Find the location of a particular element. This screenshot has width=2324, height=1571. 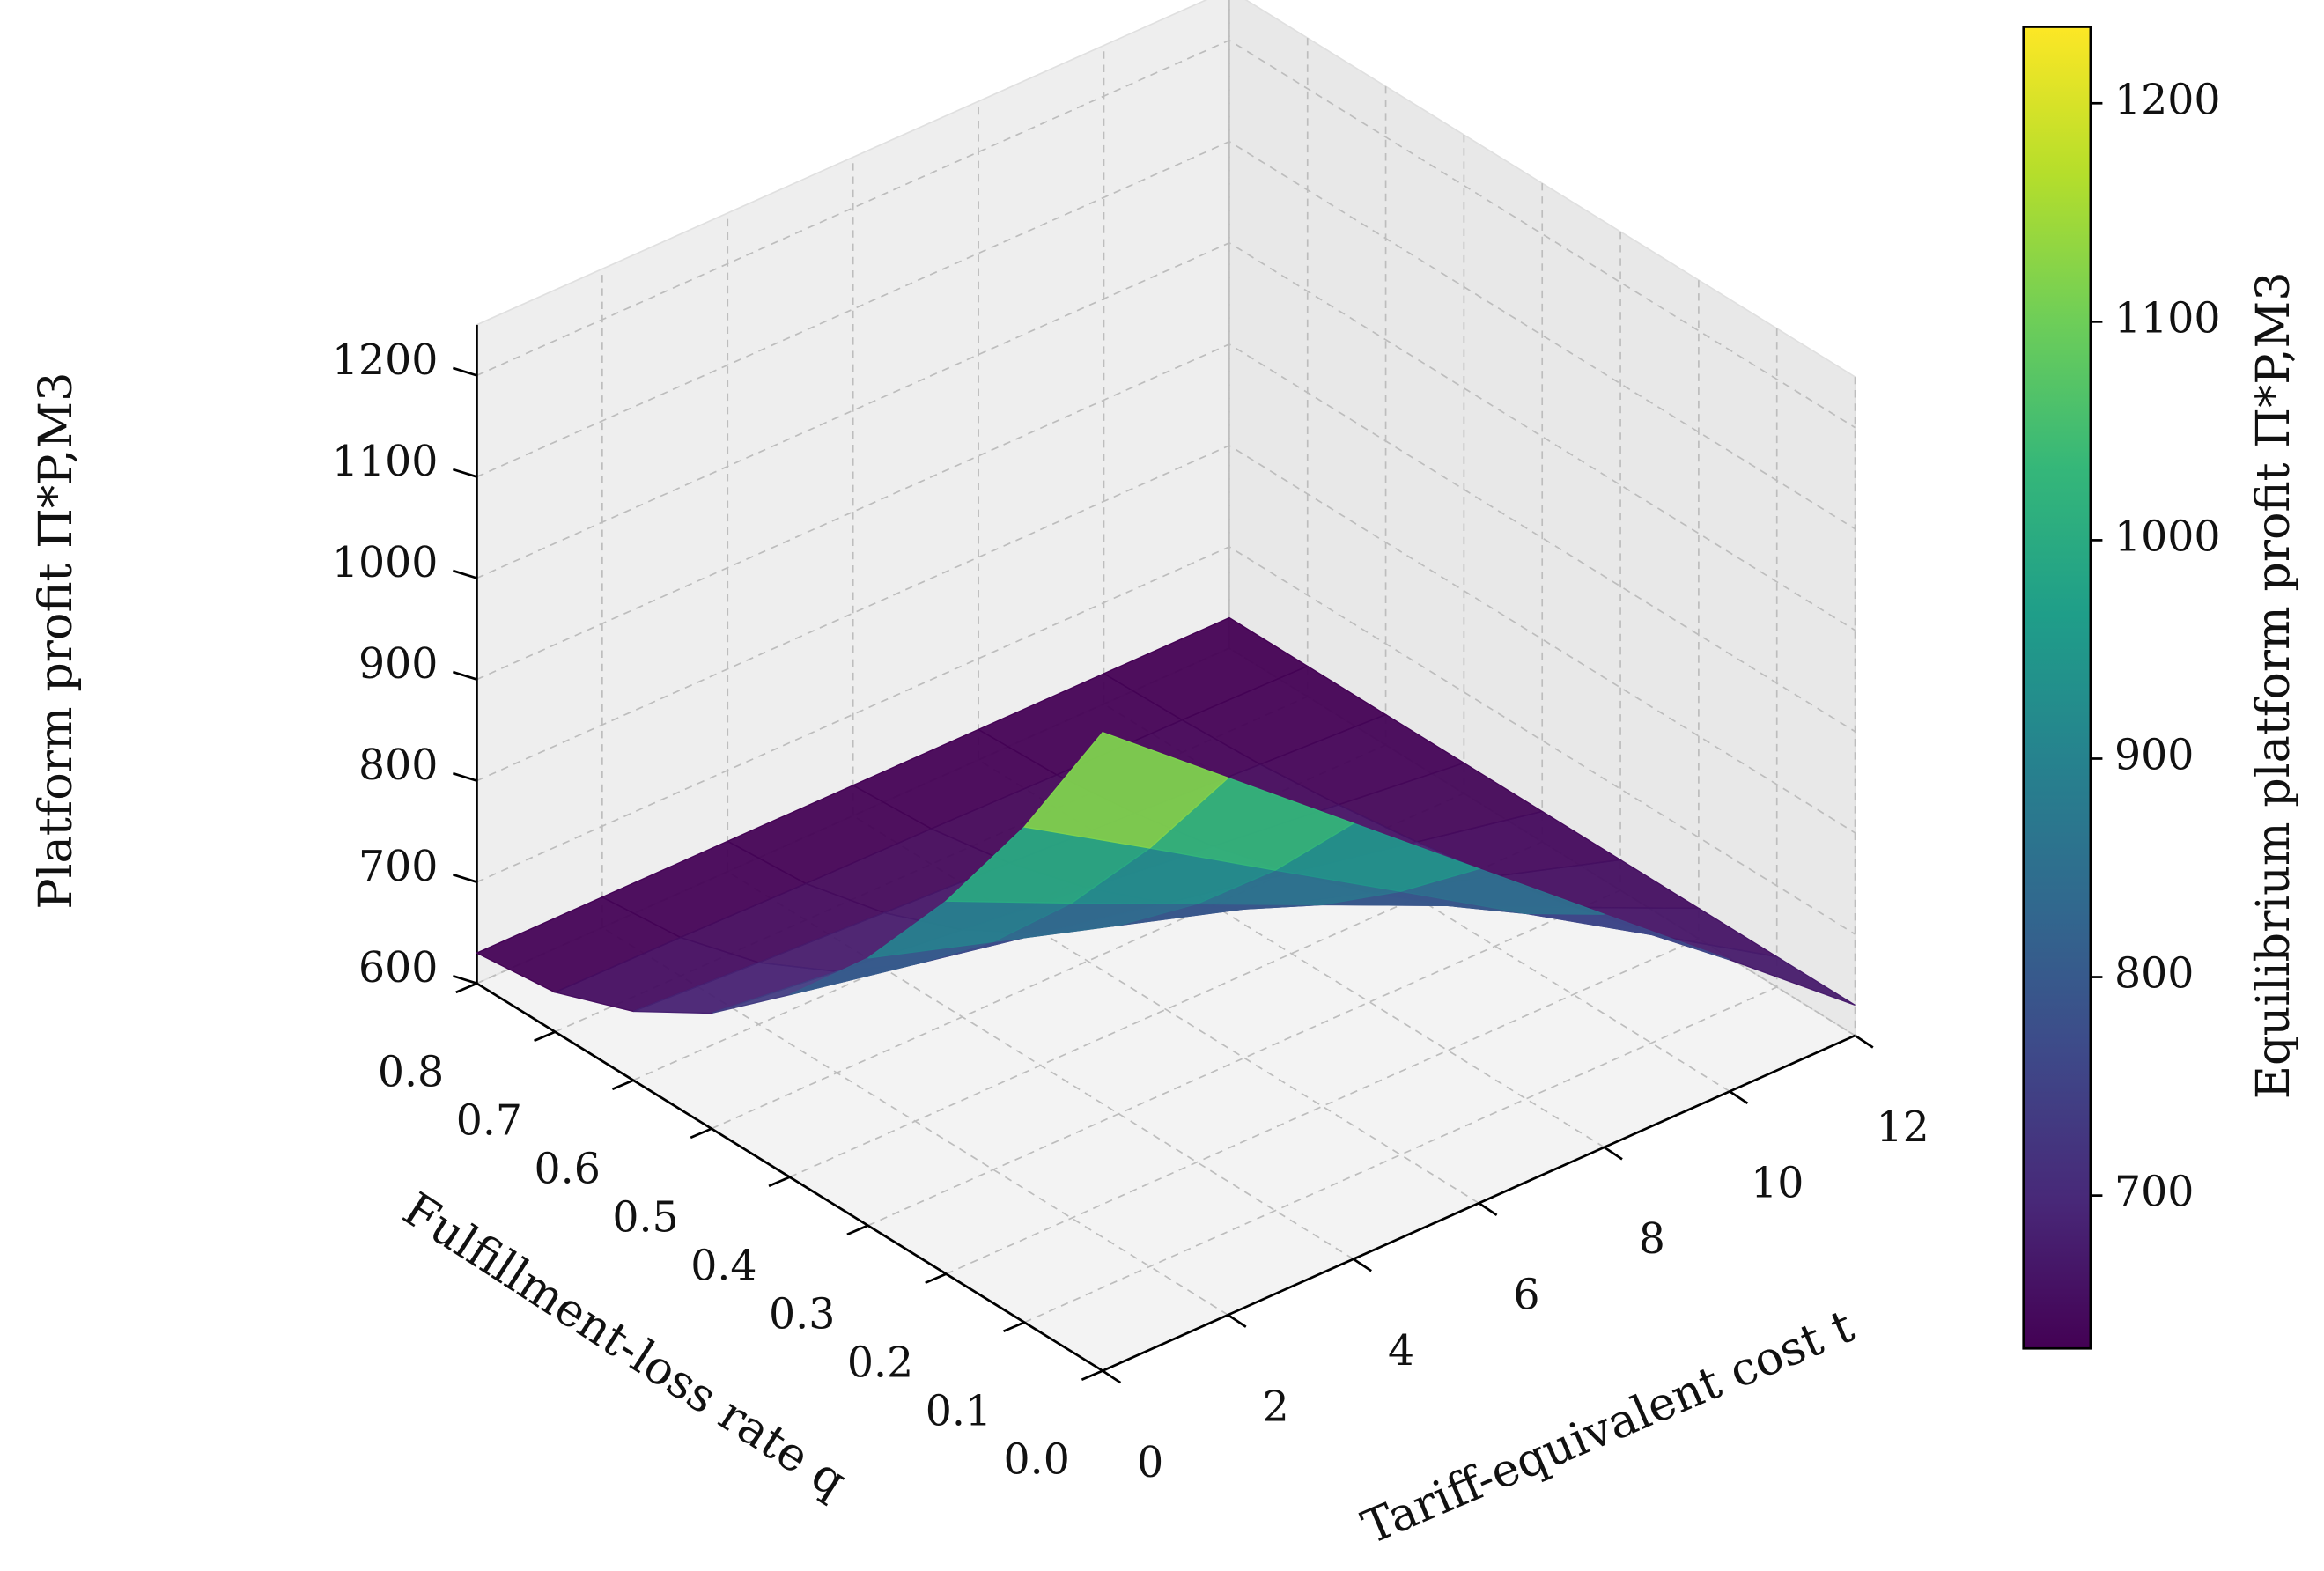

y-tick-label: 0.0 is located at coordinates (1037, 1460).